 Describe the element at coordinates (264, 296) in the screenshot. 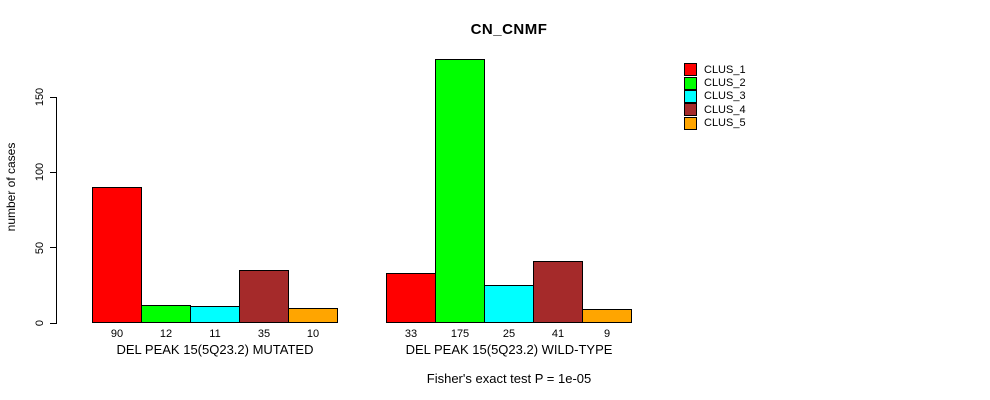

I see `bar-clus_4-group1` at that location.